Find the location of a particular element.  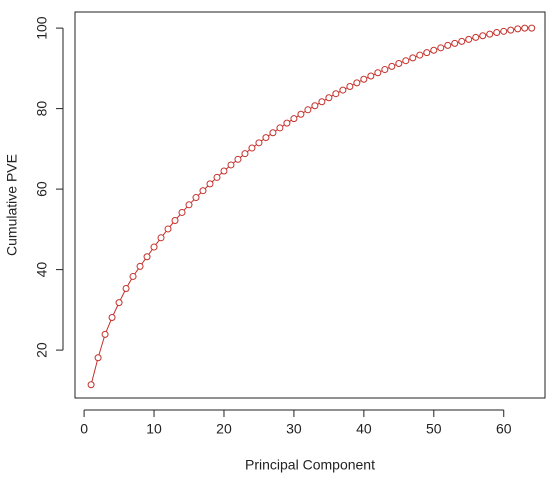

y-tick-label: 20 is located at coordinates (42, 350).